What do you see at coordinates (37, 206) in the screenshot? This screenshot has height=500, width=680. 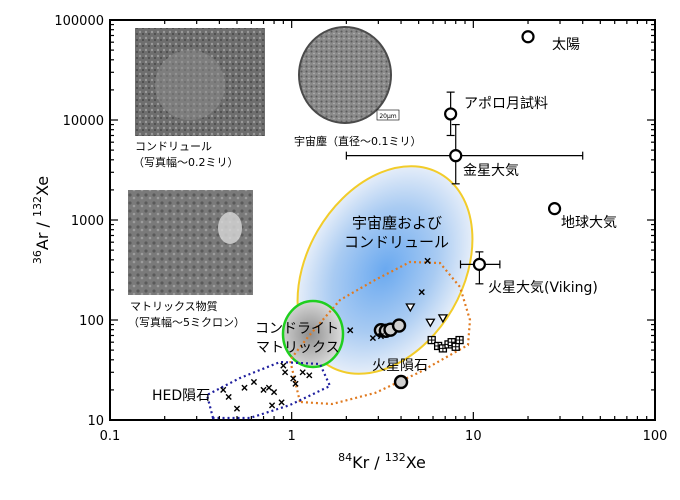 I see `y-axis-sup2: 132` at bounding box center [37, 206].